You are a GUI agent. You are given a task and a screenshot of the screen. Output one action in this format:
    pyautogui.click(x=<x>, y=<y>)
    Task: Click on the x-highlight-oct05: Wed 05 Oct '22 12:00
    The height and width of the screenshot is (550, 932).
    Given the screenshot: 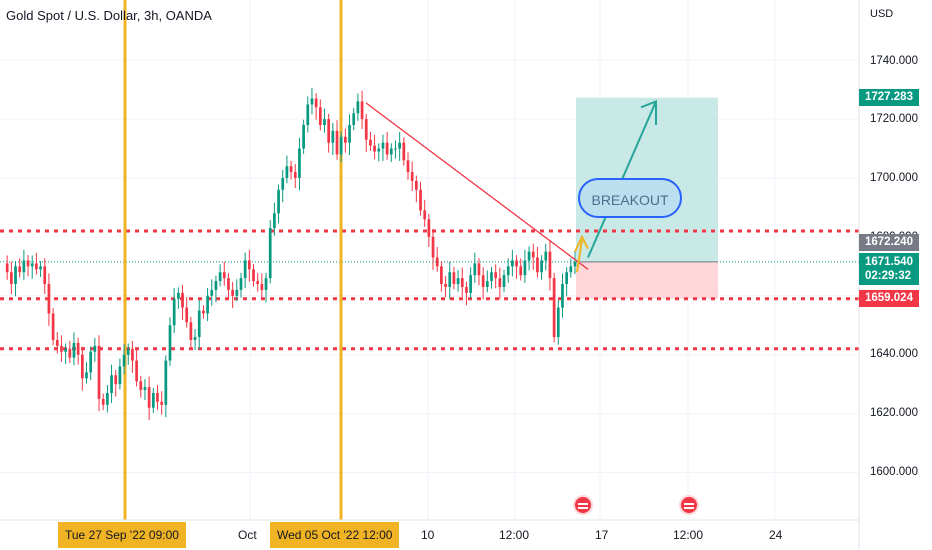 What is the action you would take?
    pyautogui.click(x=335, y=535)
    